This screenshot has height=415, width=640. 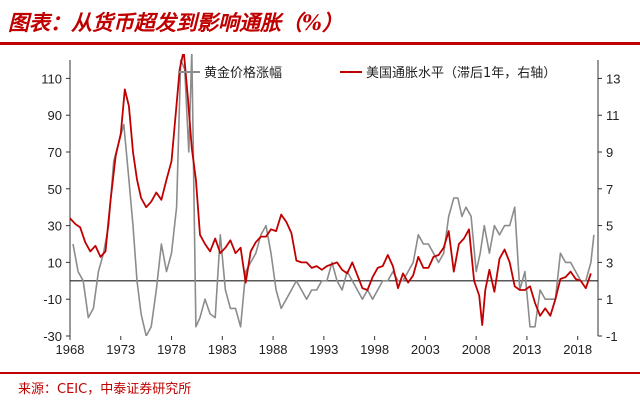 I want to click on source-divider, so click(x=320, y=373).